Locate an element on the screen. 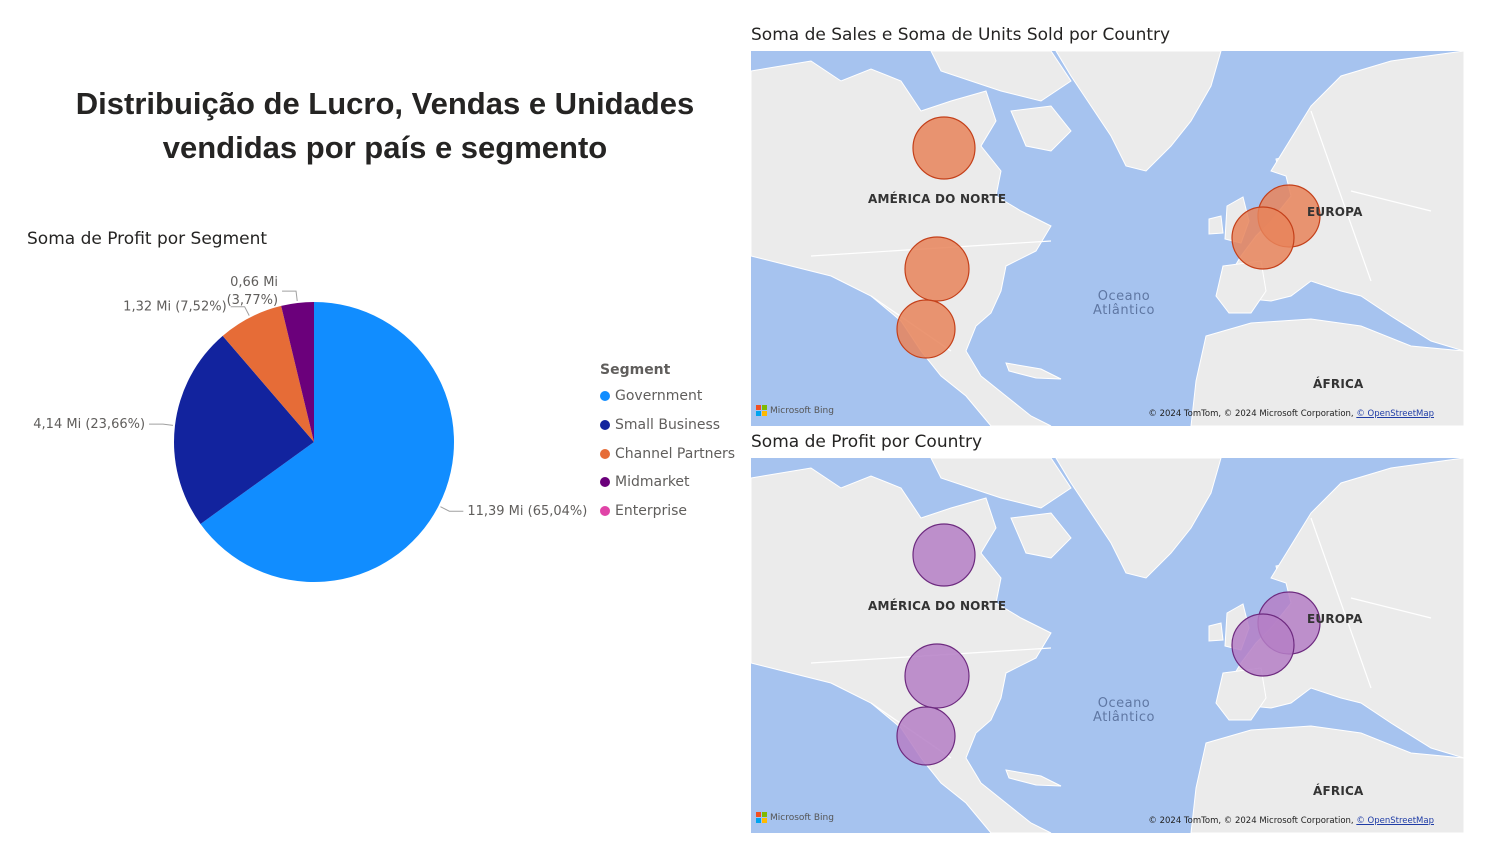 The image size is (1487, 856). legend-item-channel-partners: Channel Partners is located at coordinates (667, 453).